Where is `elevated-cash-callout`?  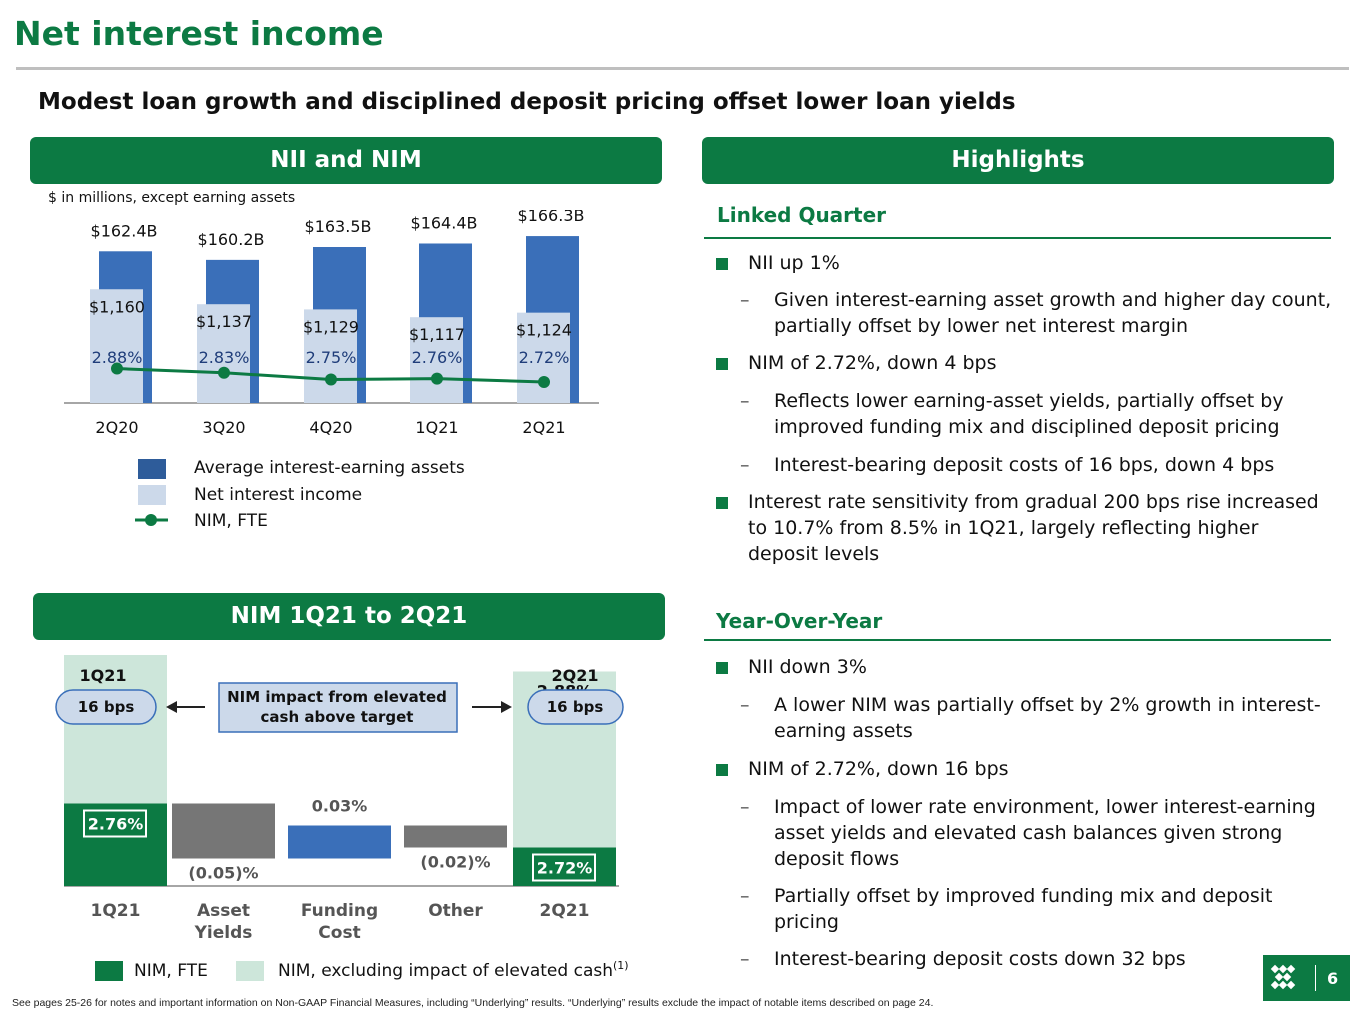
elevated-cash-callout is located at coordinates (338, 707).